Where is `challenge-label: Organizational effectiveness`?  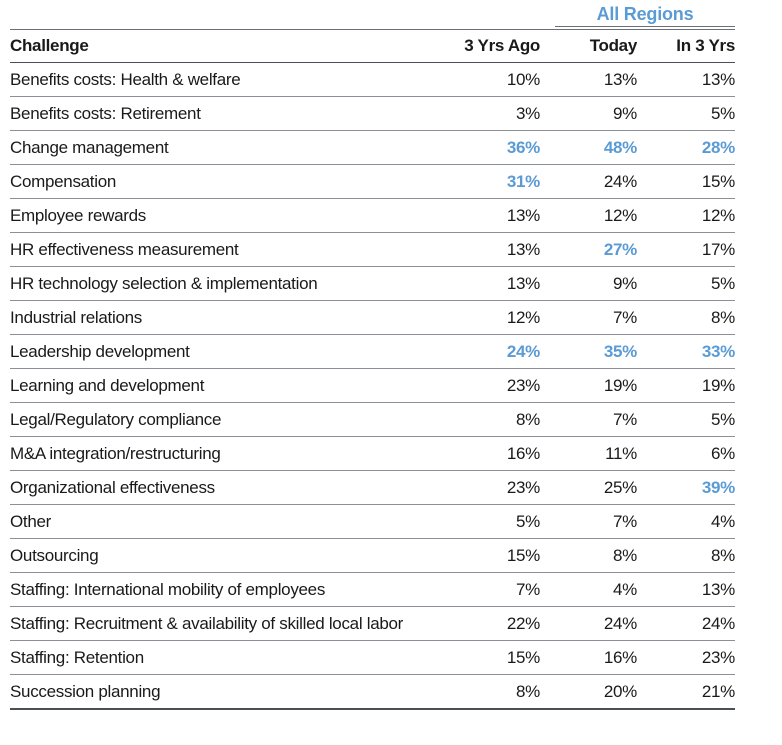 challenge-label: Organizational effectiveness is located at coordinates (112, 487).